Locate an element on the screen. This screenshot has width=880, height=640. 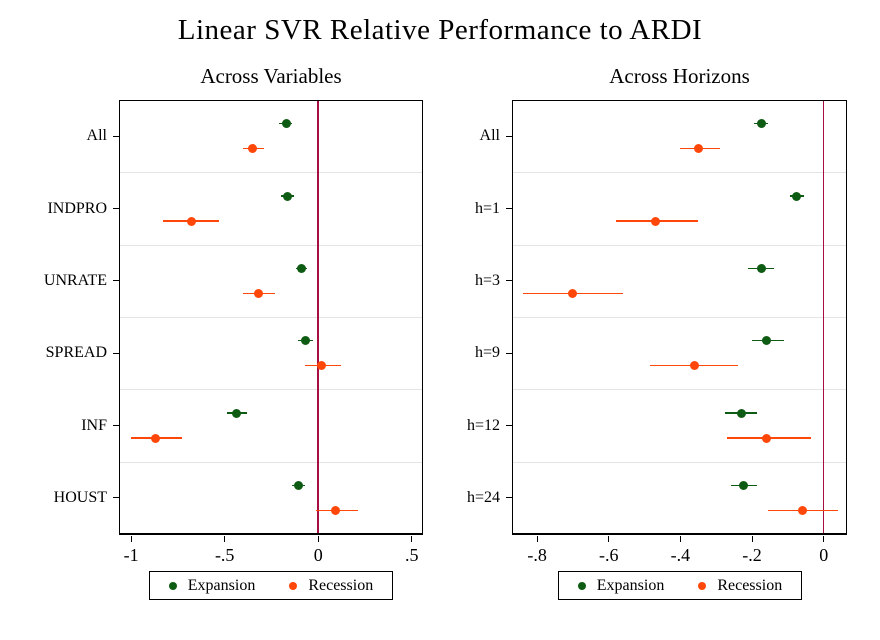
x-tick-label: -.2 is located at coordinates (752, 555).